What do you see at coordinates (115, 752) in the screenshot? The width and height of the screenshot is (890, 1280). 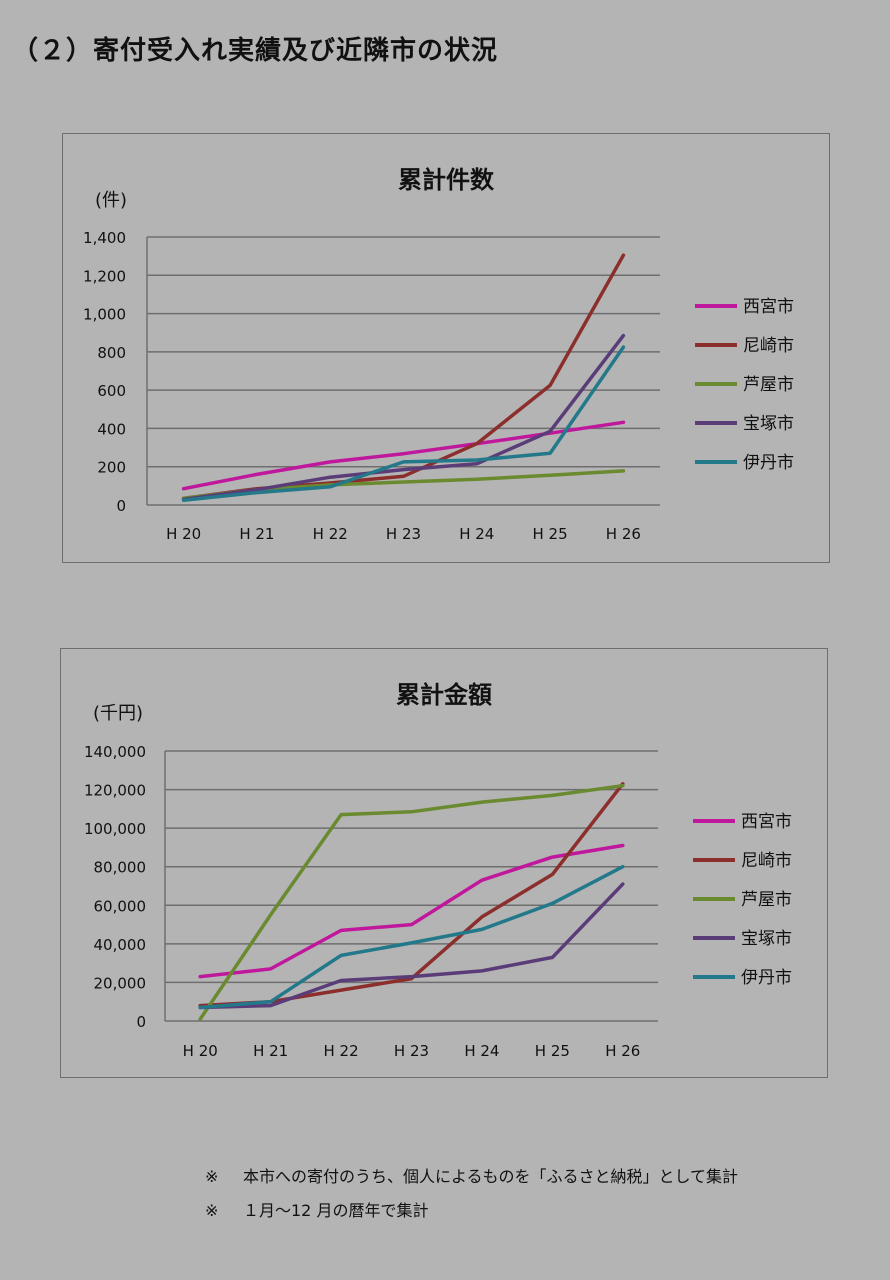 I see `y-tick-label: 140,000` at bounding box center [115, 752].